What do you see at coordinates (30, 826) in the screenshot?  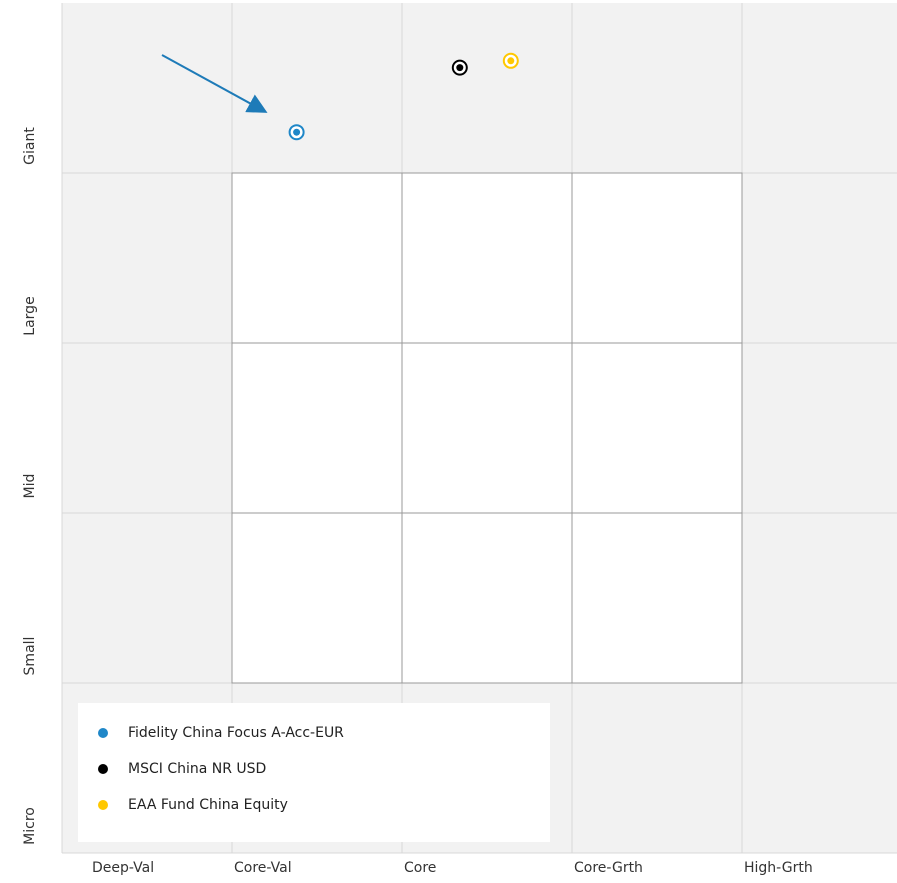 I see `y-tick-label: Micro` at bounding box center [30, 826].